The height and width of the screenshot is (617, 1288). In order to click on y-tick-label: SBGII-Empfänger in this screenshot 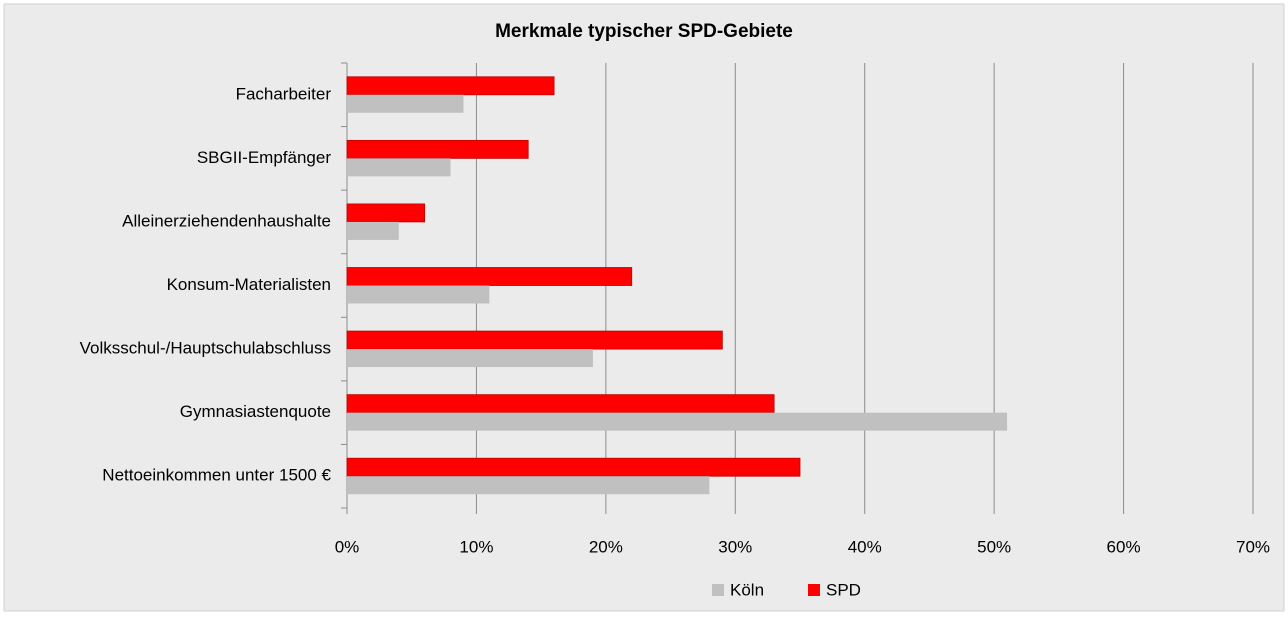, I will do `click(264, 157)`.